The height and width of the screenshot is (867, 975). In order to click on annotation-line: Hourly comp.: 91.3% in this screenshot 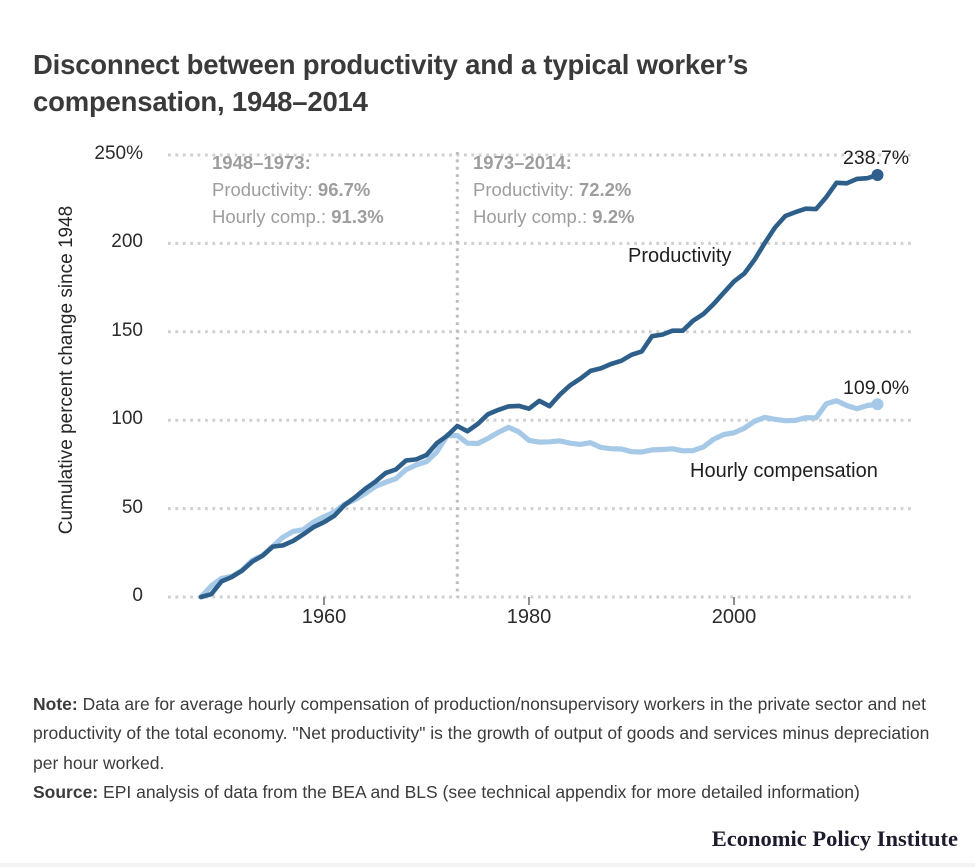, I will do `click(298, 216)`.